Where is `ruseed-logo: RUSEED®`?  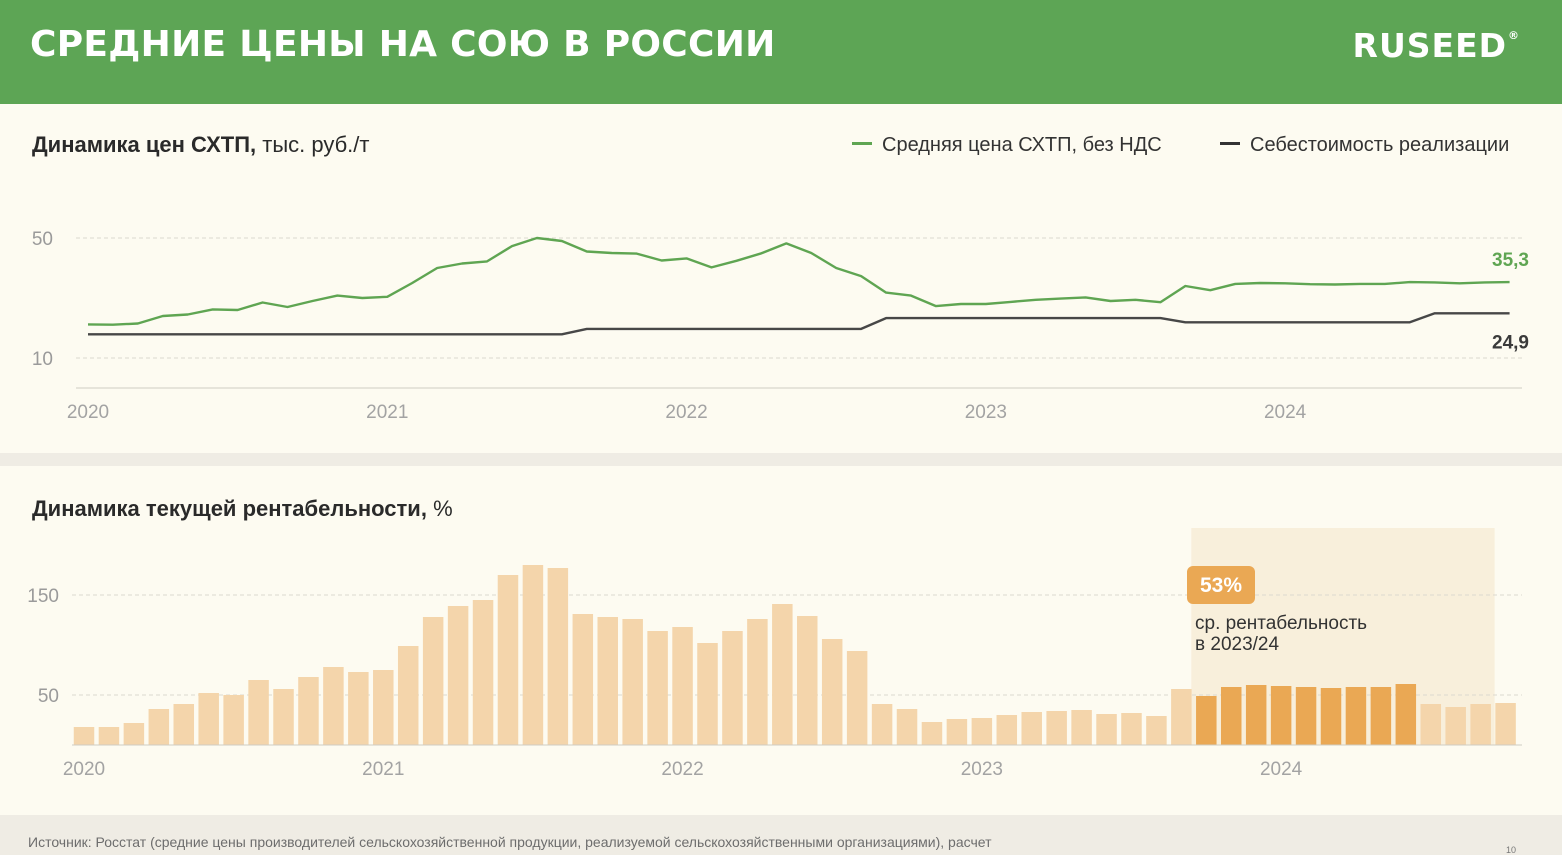
ruseed-logo: RUSEED® is located at coordinates (1436, 45).